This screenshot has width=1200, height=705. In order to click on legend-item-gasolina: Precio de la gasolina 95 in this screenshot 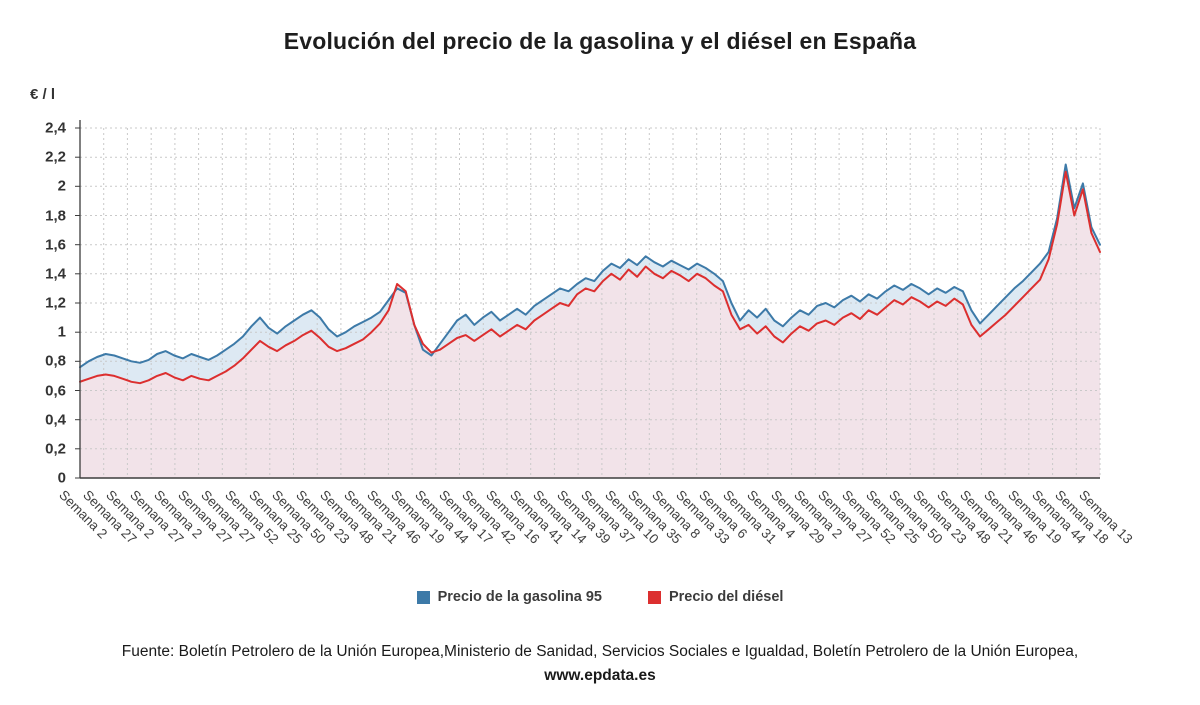, I will do `click(509, 597)`.